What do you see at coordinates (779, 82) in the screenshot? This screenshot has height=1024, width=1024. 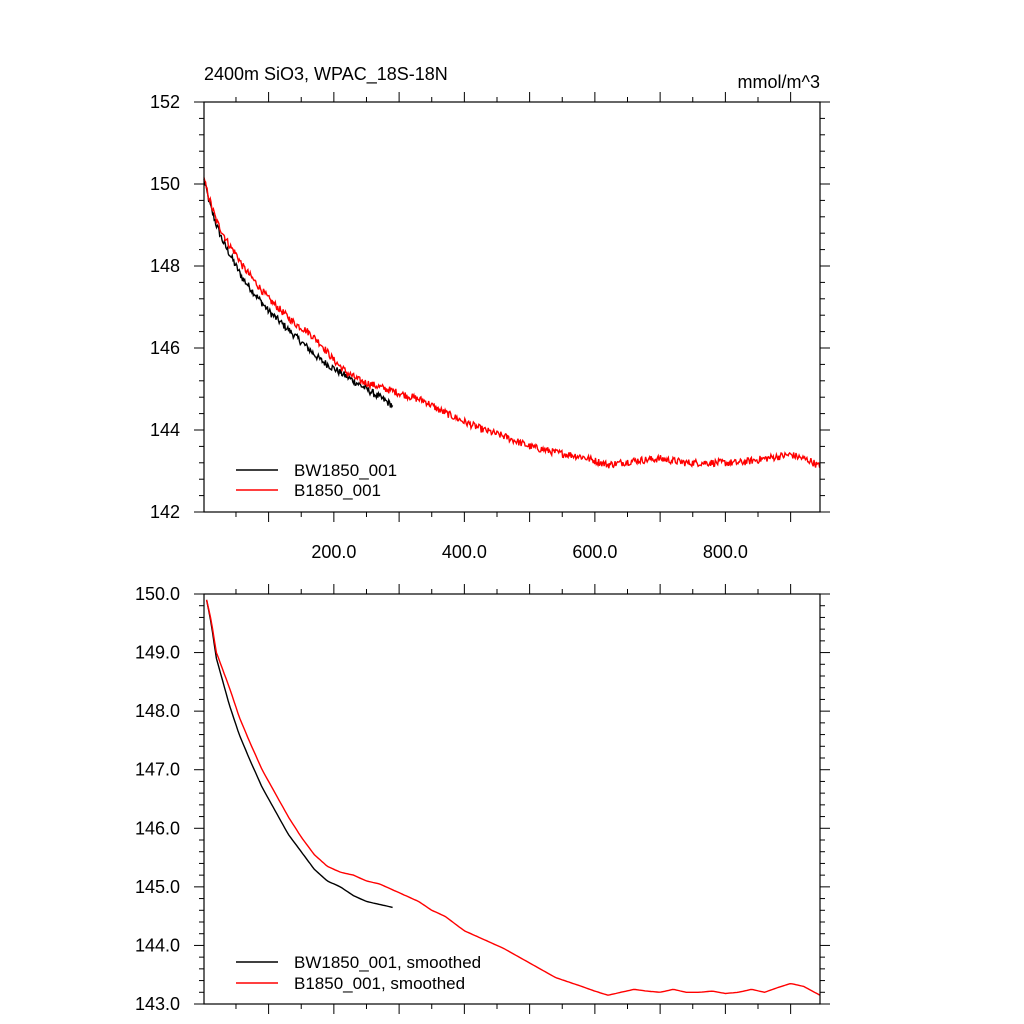 I see `units-label: mmol/m^3` at bounding box center [779, 82].